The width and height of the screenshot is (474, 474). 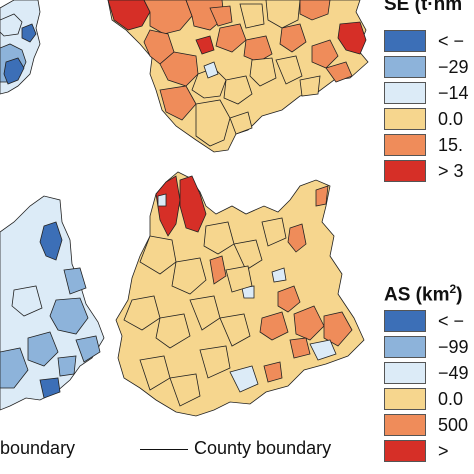 I want to click on top-legend-title: SE (t·hm, so click(x=423, y=8).